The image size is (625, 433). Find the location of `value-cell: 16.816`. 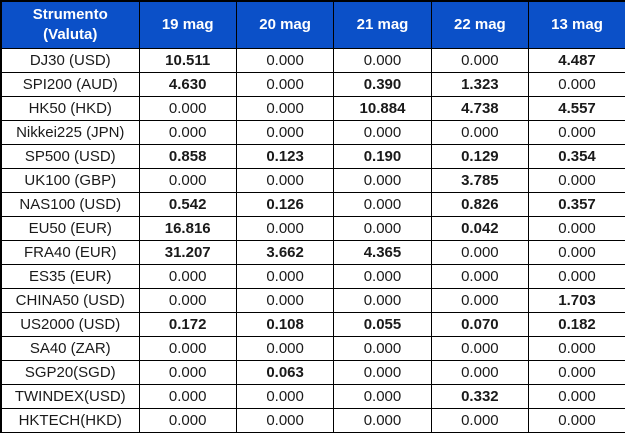

value-cell: 16.816 is located at coordinates (187, 228).